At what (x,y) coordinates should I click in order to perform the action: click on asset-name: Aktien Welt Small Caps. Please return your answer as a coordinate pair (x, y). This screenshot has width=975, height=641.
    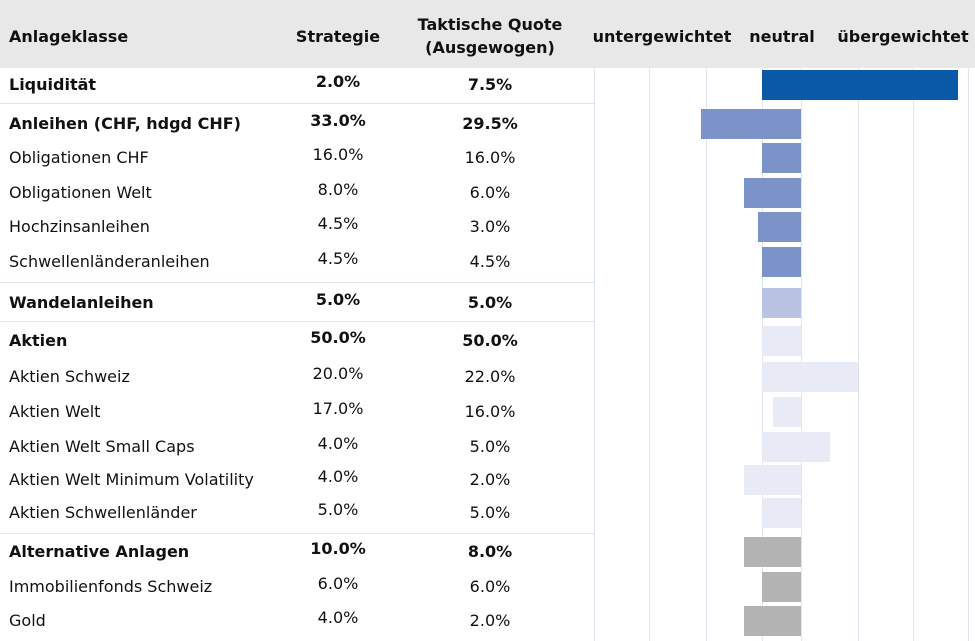
    Looking at the image, I should click on (102, 446).